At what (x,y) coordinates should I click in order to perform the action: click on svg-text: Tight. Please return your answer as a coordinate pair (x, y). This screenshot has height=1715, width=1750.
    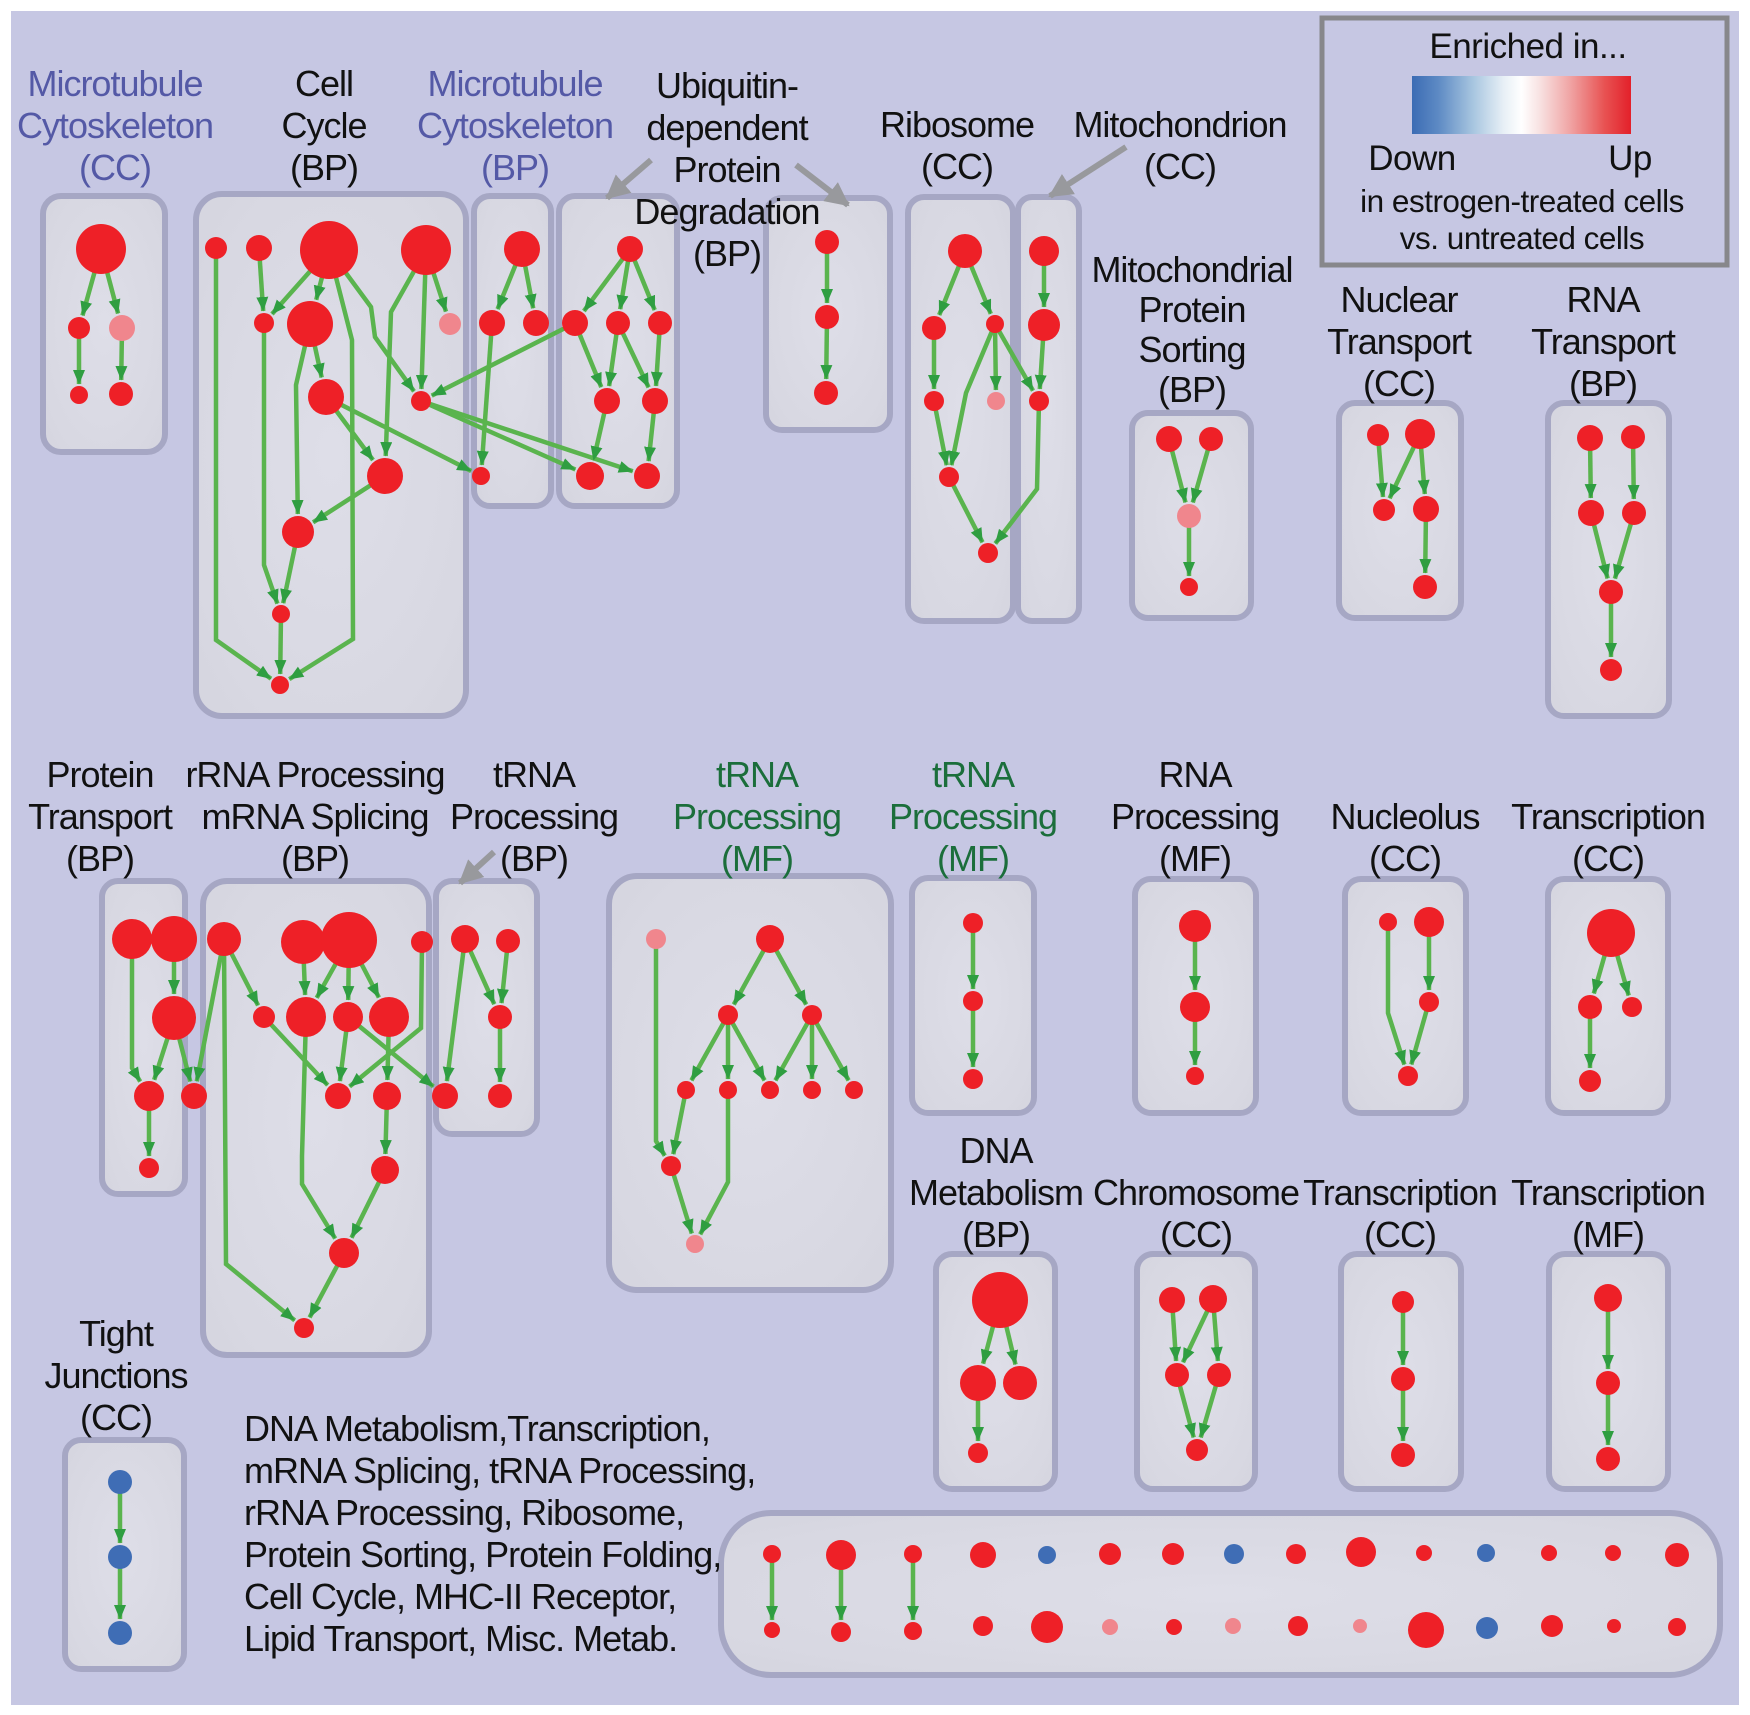
    Looking at the image, I should click on (116, 1333).